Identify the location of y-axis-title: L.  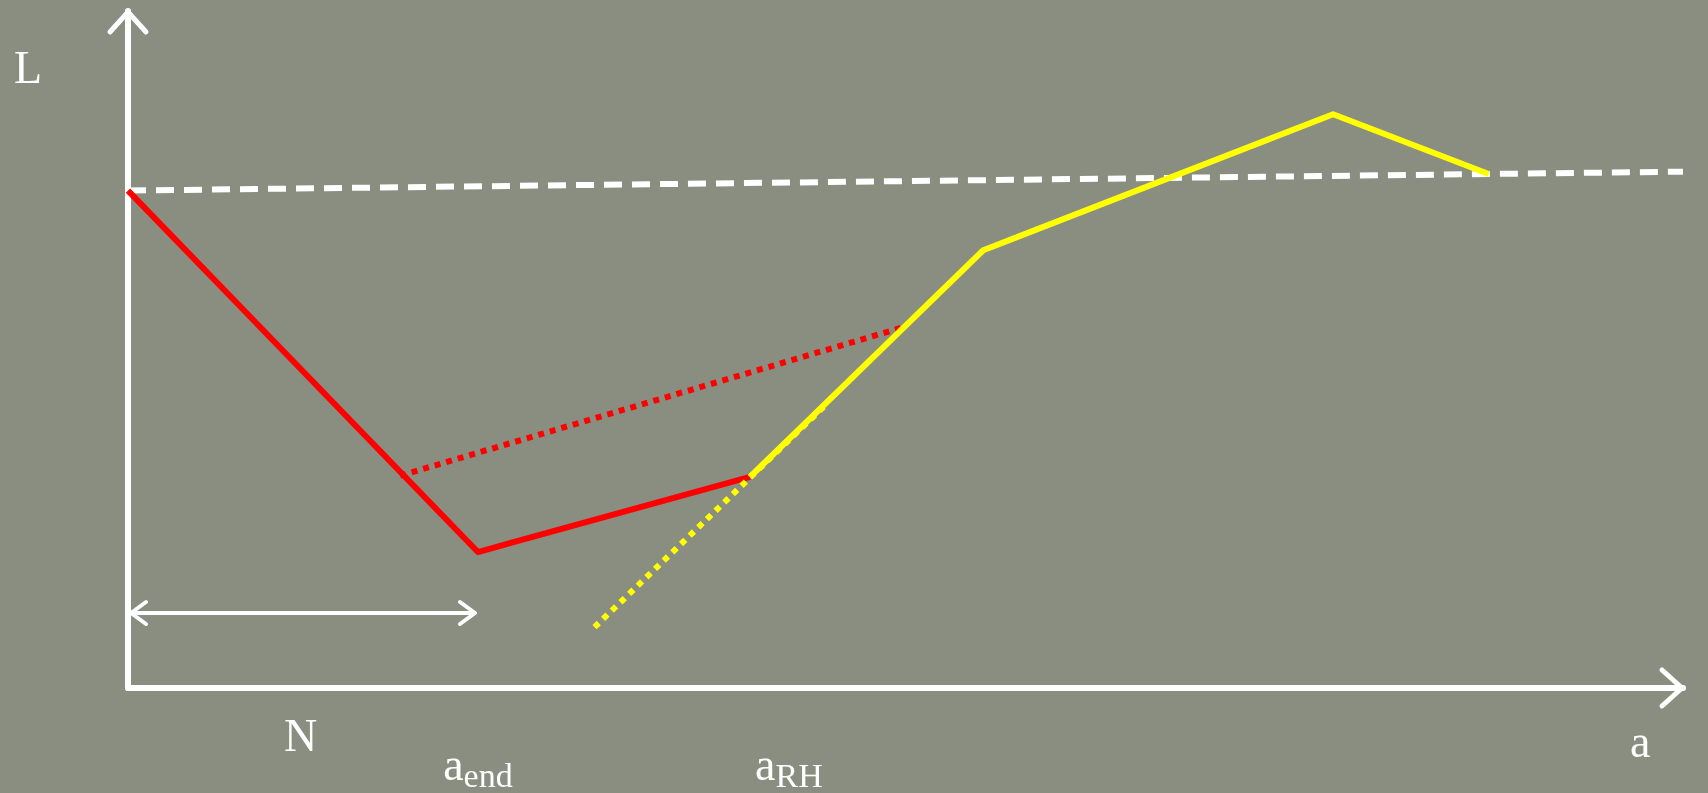
(28, 67).